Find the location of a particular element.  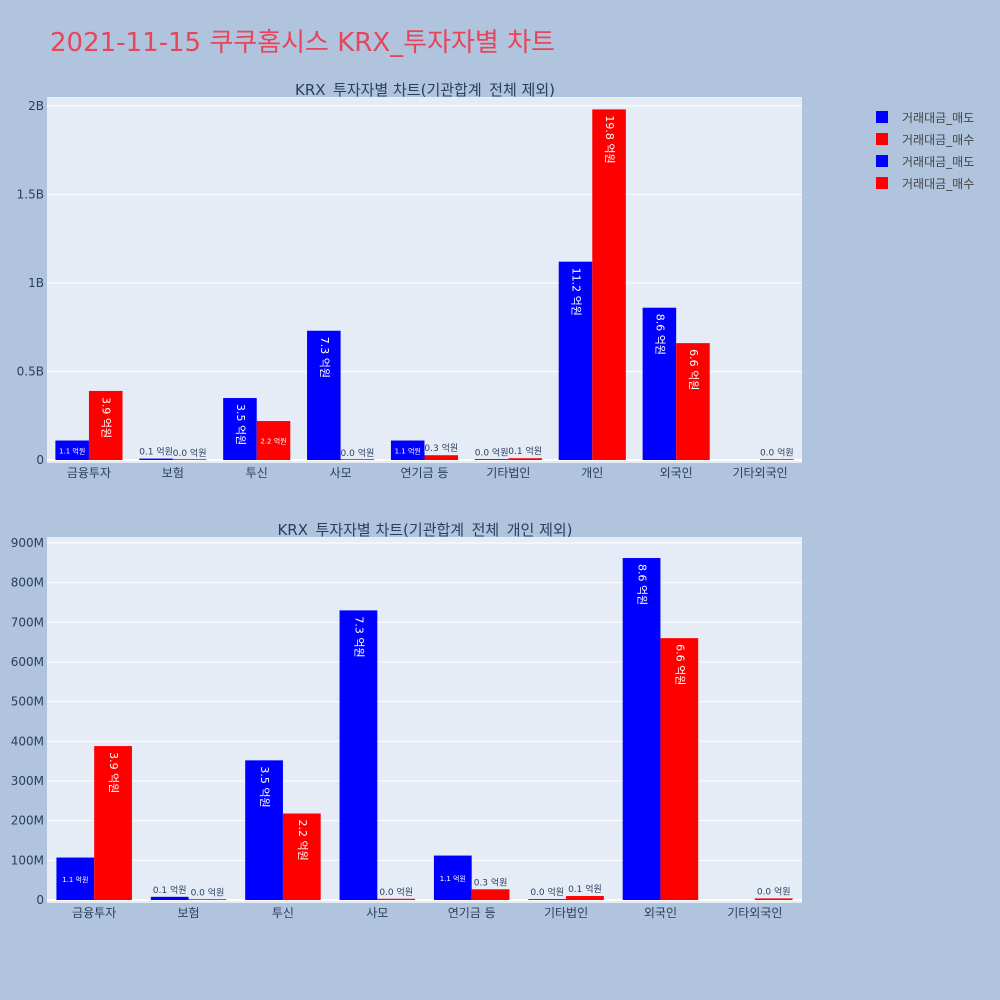

y-tick-label: 100M is located at coordinates (27, 860).